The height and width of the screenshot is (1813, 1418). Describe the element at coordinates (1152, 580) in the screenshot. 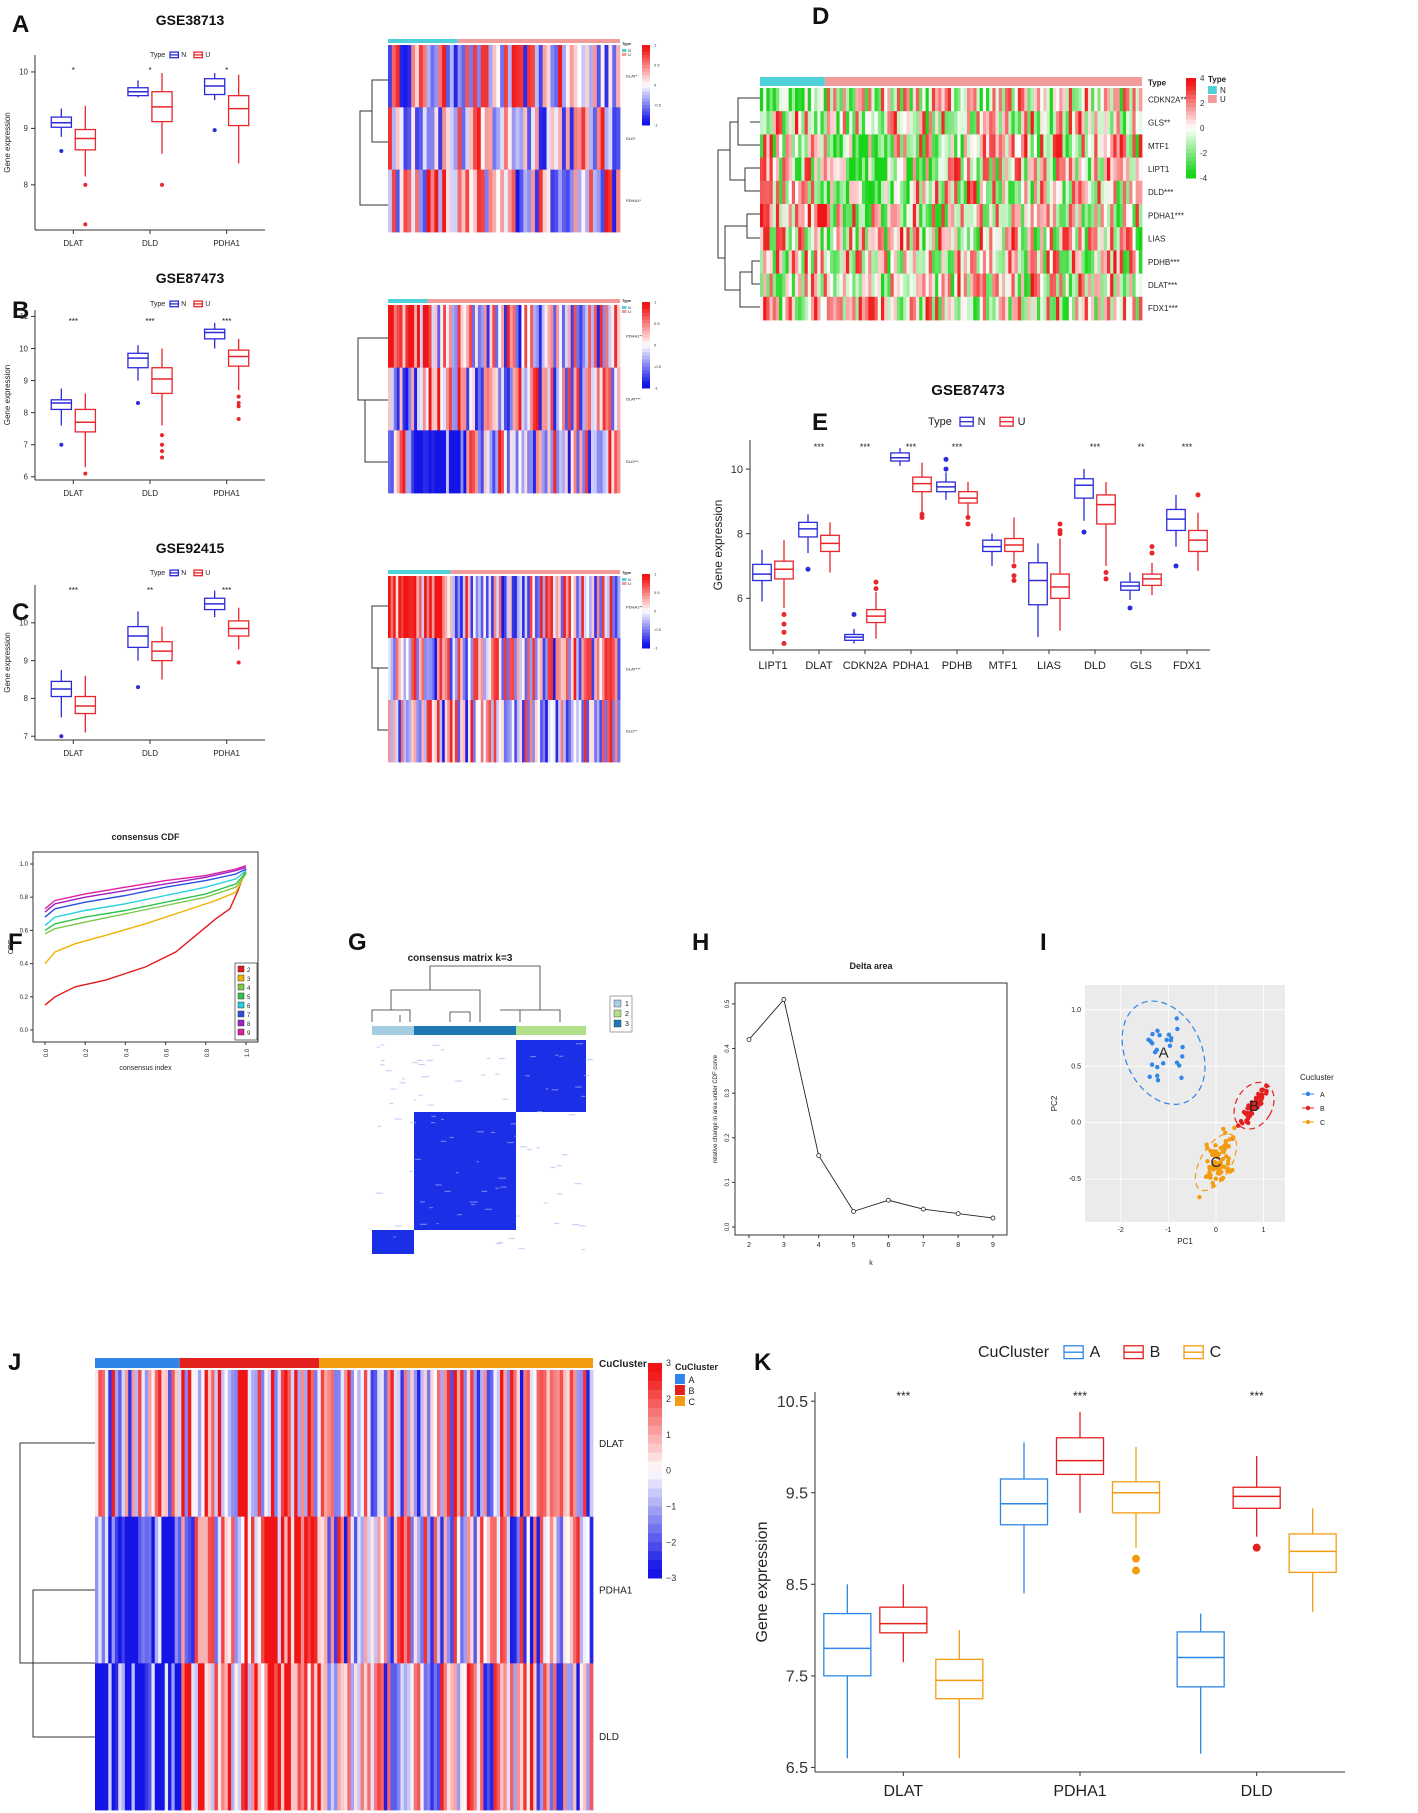

I see `box-body` at that location.